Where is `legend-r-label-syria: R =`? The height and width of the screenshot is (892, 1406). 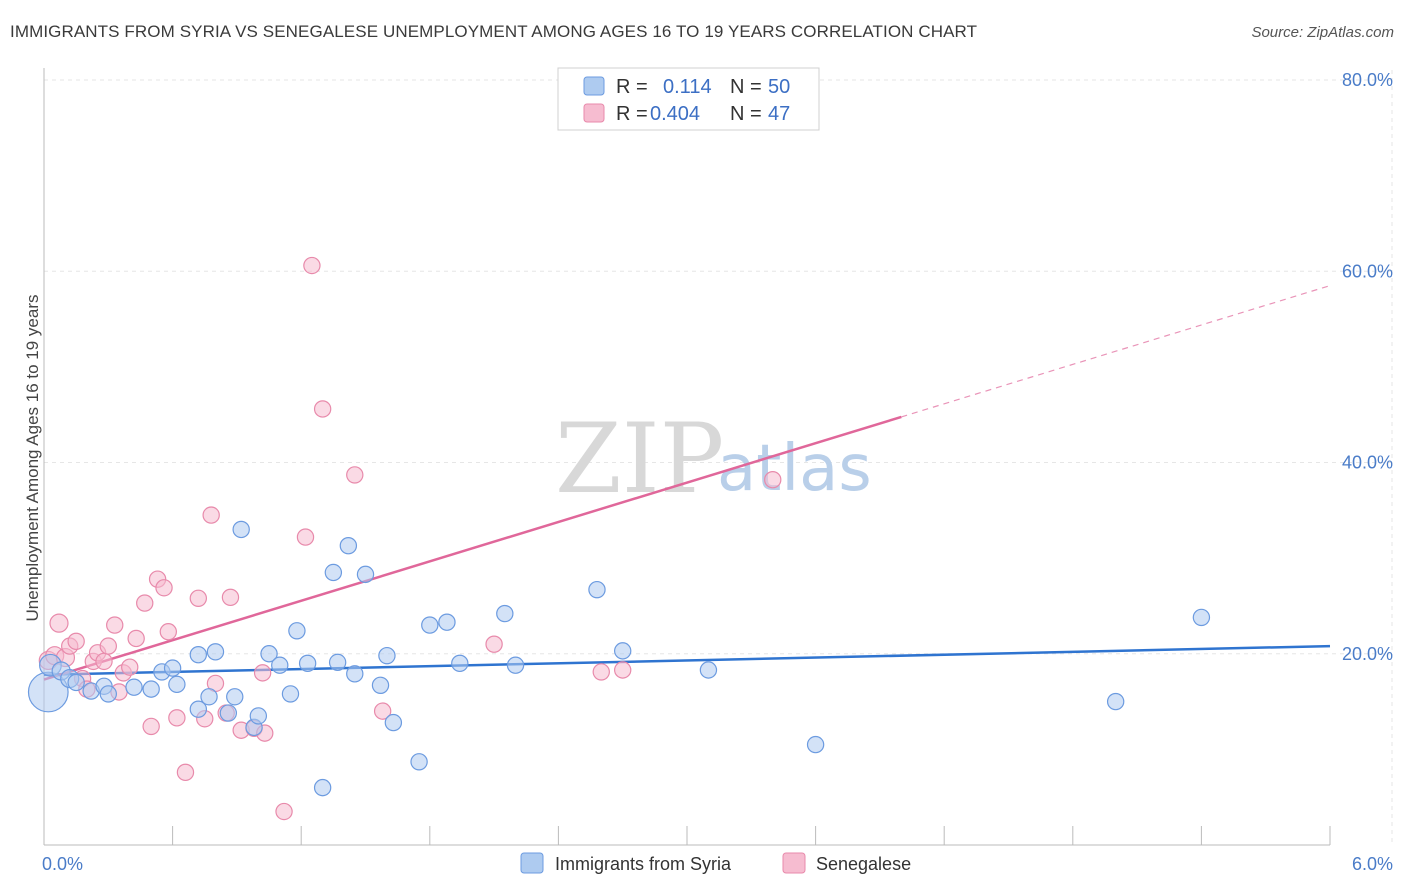
legend-r-label-syria: R = is located at coordinates (632, 87).